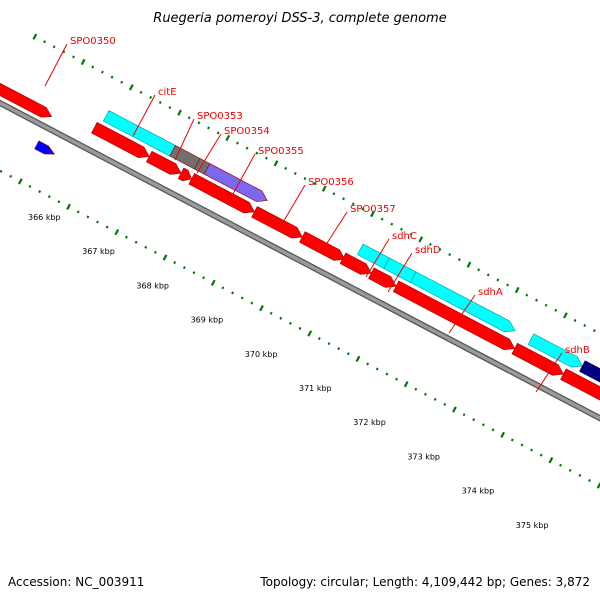 The height and width of the screenshot is (600, 600). Describe the element at coordinates (532, 525) in the screenshot. I see `scale-tick-label-10: 375 kbp` at that location.